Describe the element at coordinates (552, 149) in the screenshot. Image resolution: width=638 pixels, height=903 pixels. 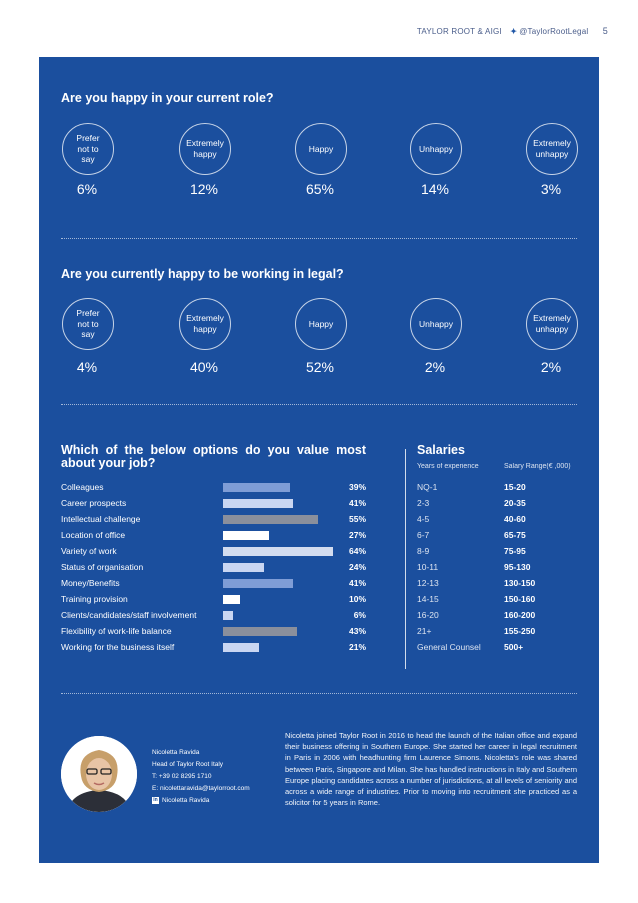
I see `q1-option-circle: Extremely unhappy` at that location.